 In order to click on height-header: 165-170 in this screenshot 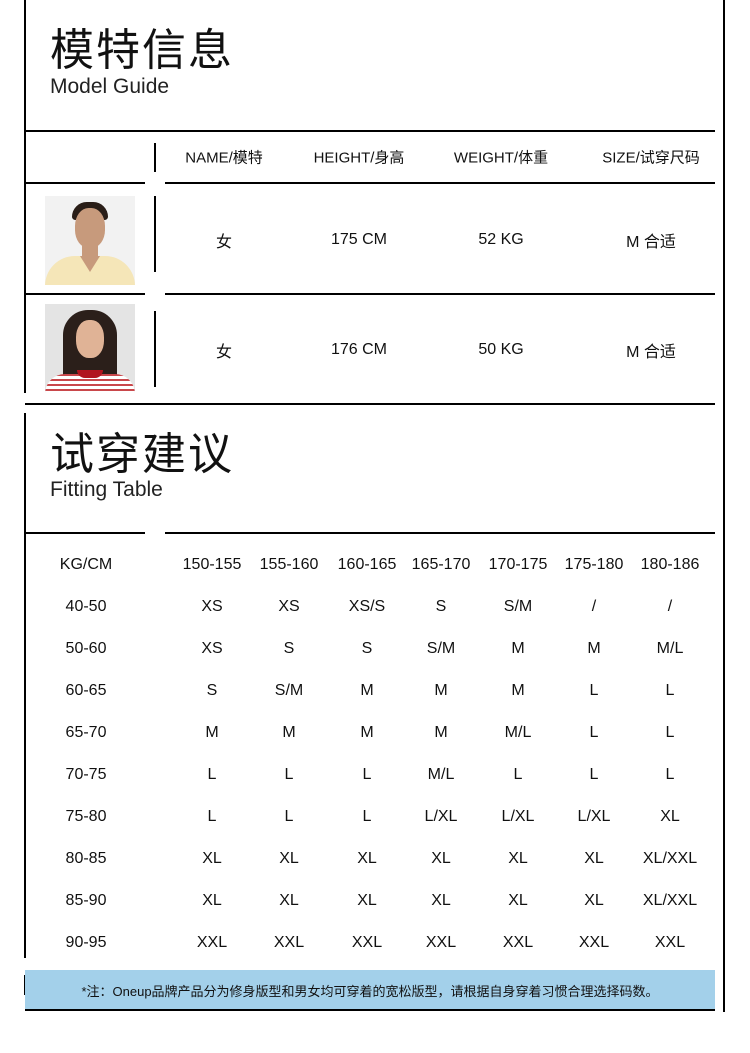, I will do `click(441, 564)`.